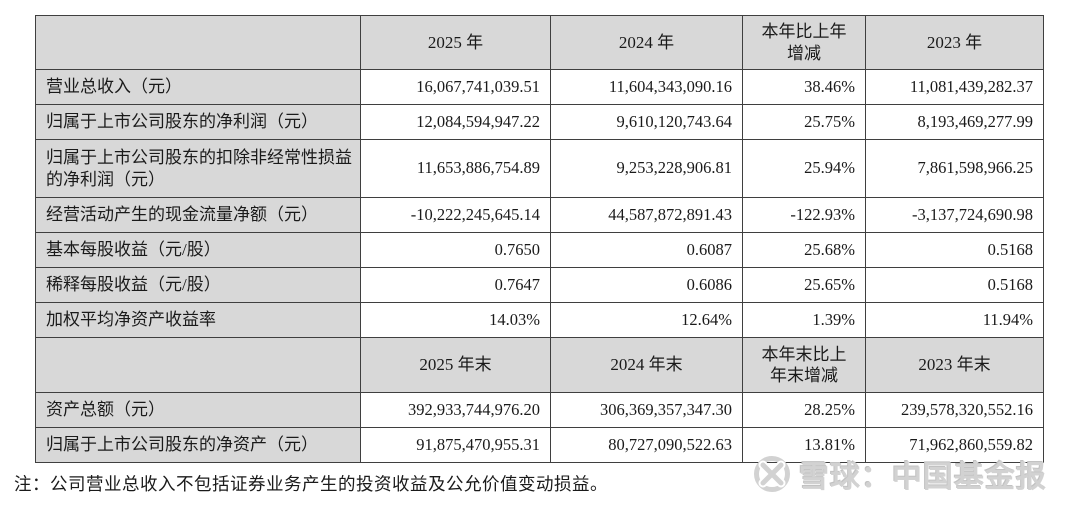 The image size is (1080, 505). I want to click on year-end-change-line2: 年末增减, so click(804, 375).